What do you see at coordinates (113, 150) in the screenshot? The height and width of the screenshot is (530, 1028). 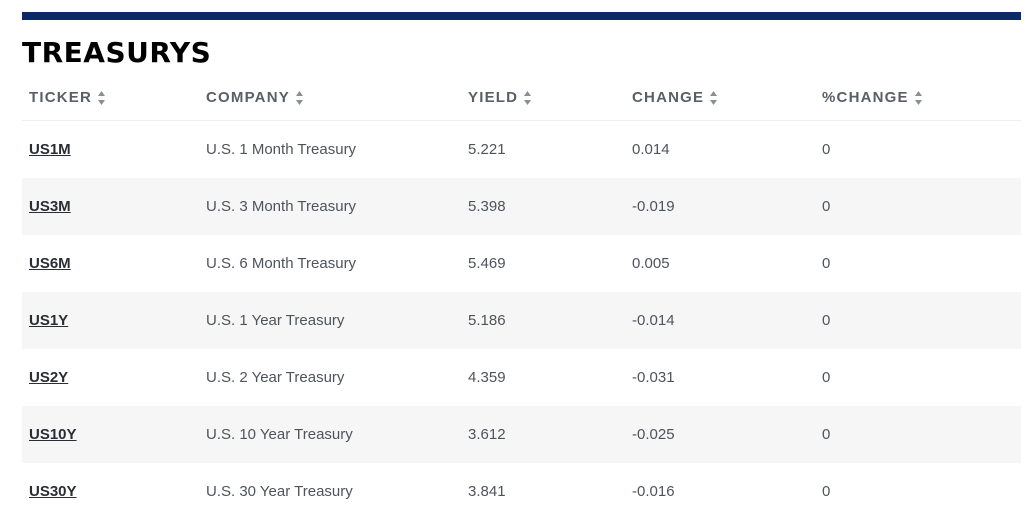 I see `ticker-cell: US1M` at bounding box center [113, 150].